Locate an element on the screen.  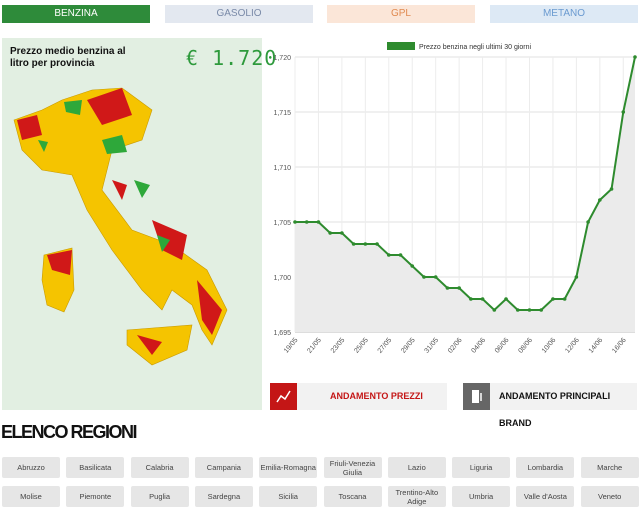
region-button: Campania is located at coordinates (223, 467).